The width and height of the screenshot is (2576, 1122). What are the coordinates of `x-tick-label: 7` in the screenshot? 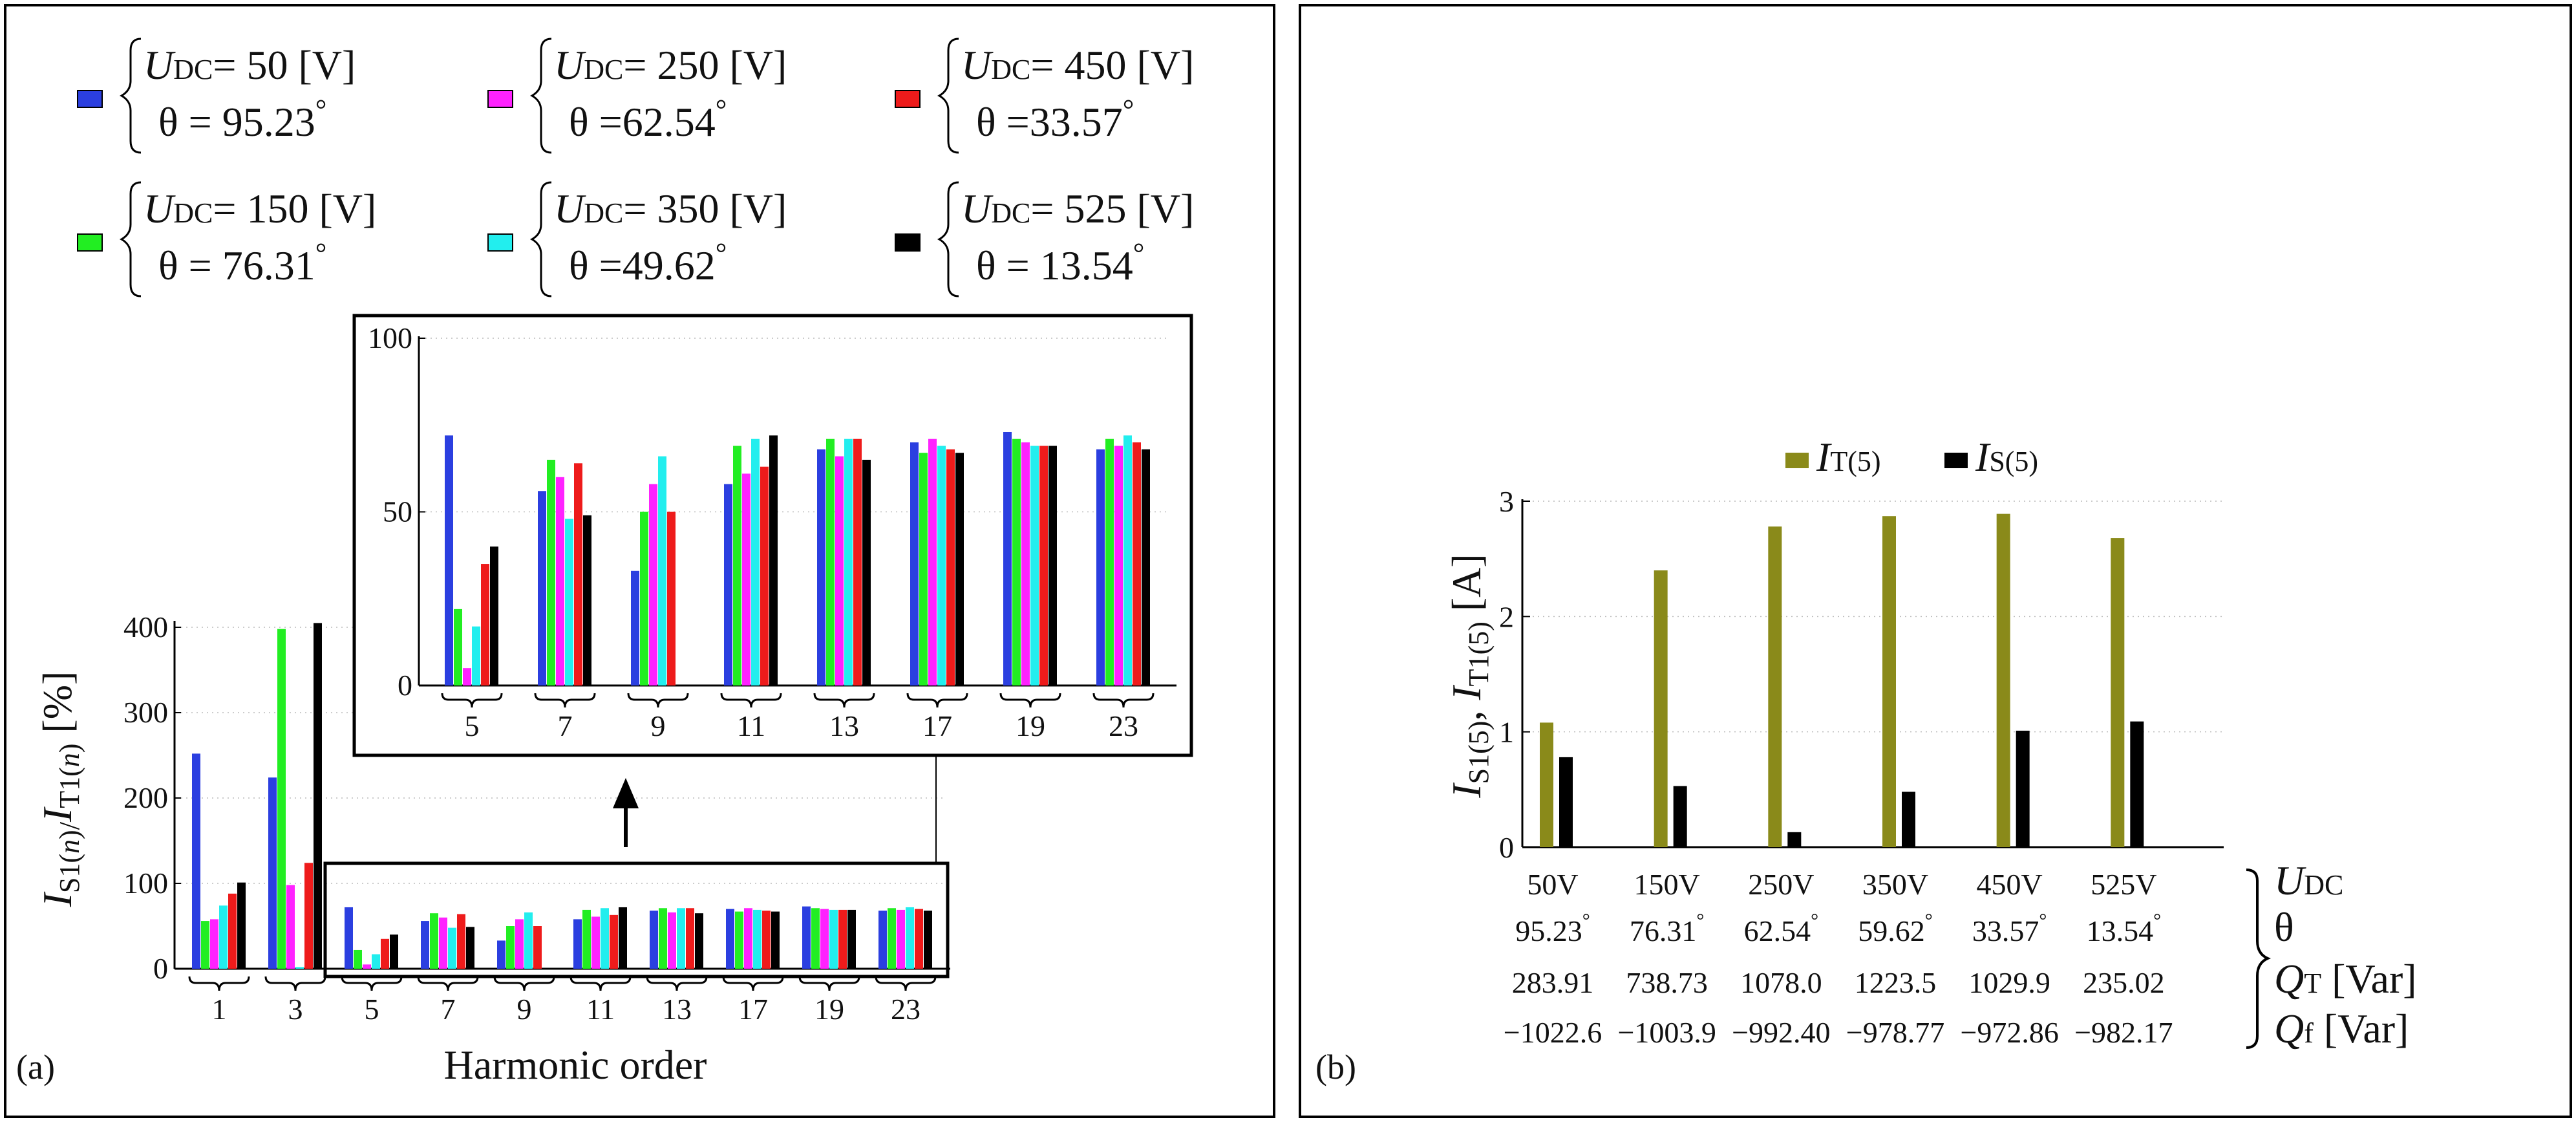 It's located at (448, 1009).